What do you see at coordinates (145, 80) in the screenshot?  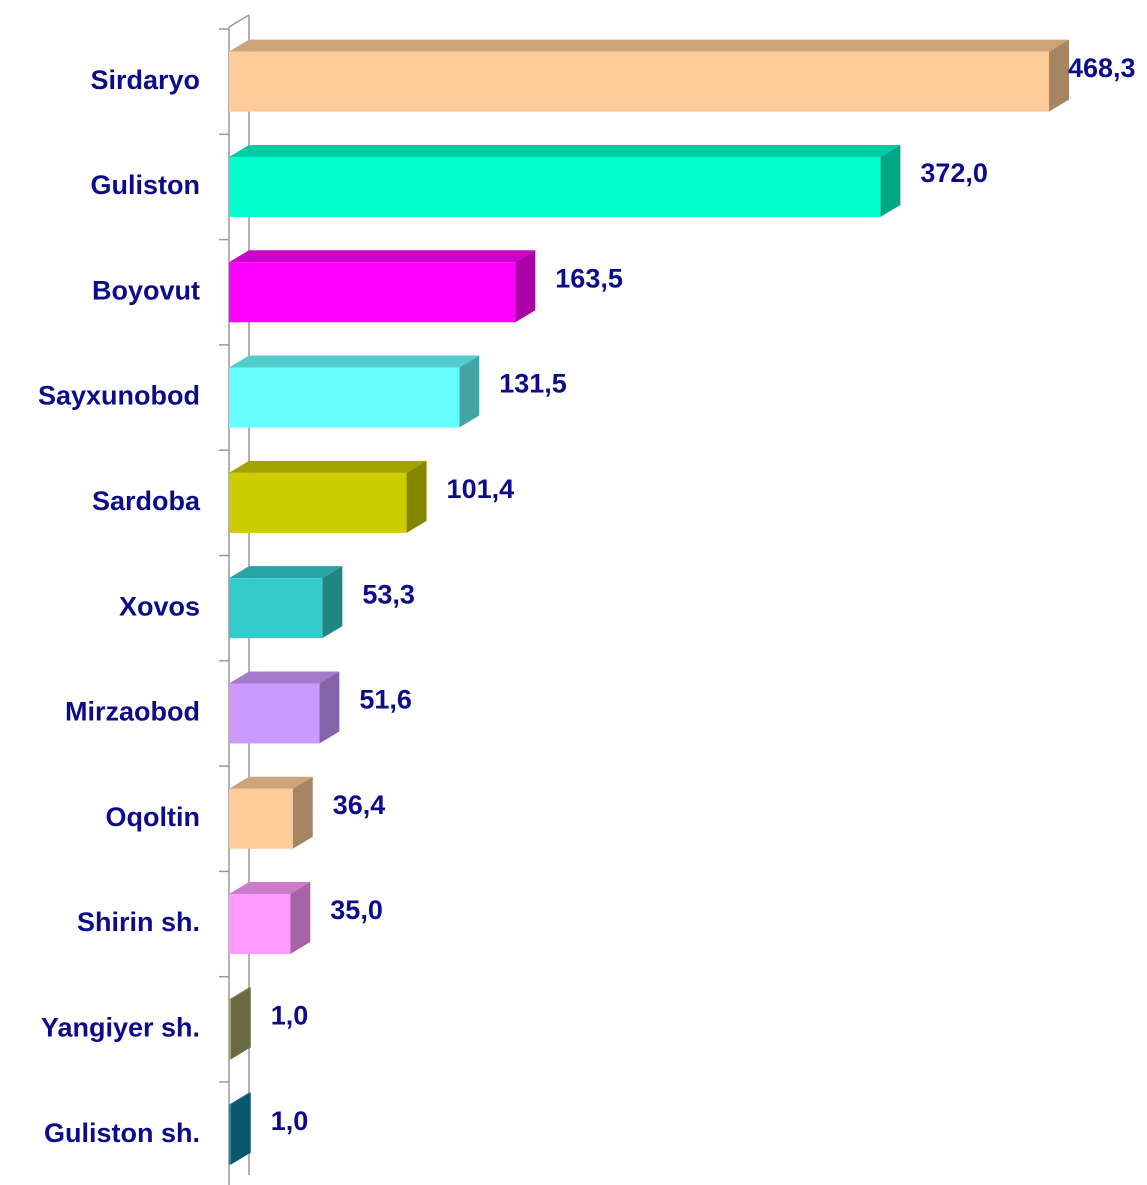 I see `category-label: Sirdaryo` at bounding box center [145, 80].